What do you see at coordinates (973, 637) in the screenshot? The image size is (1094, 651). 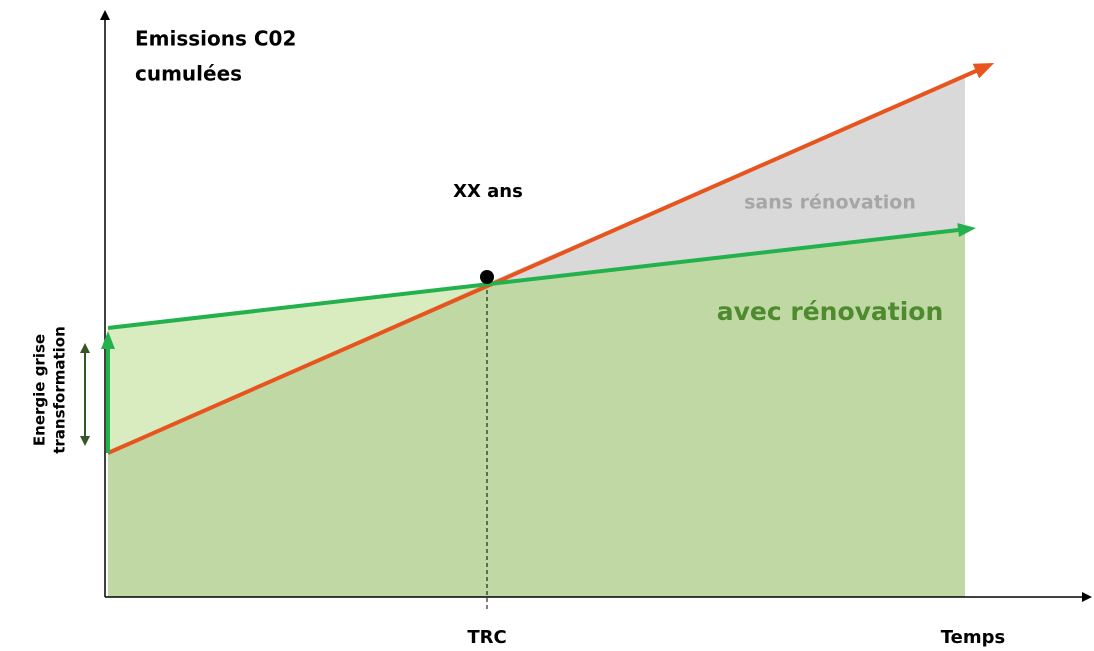 I see `x-axis-label: Temps` at bounding box center [973, 637].